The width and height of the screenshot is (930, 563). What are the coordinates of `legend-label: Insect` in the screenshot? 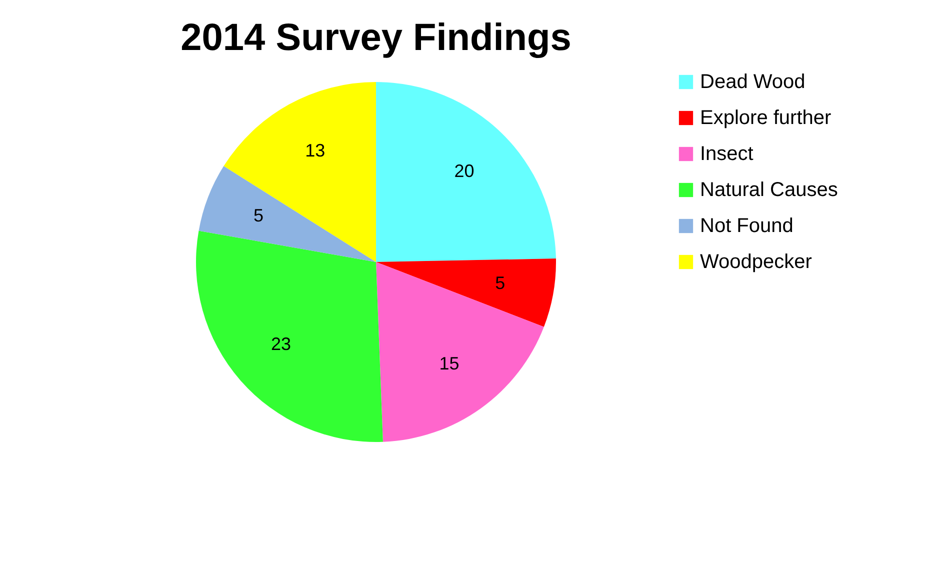 It's located at (727, 154).